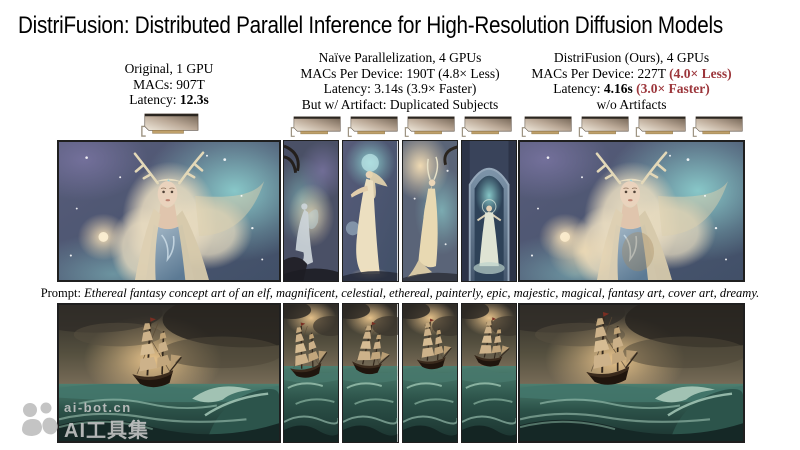  Describe the element at coordinates (631, 211) in the screenshot. I see `result-image-ours-elf` at that location.